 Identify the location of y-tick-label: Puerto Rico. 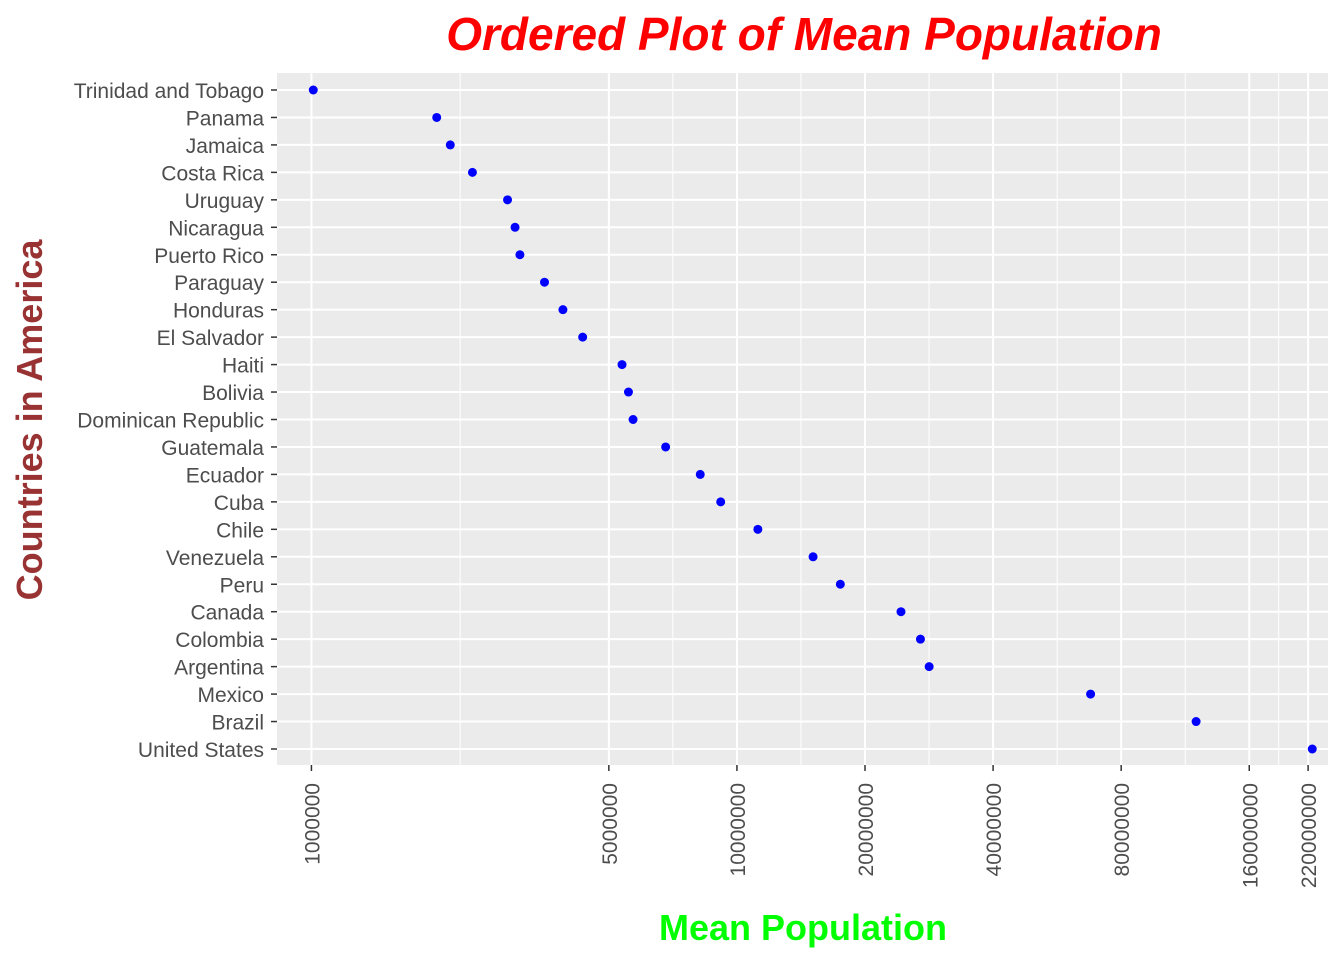
(209, 256).